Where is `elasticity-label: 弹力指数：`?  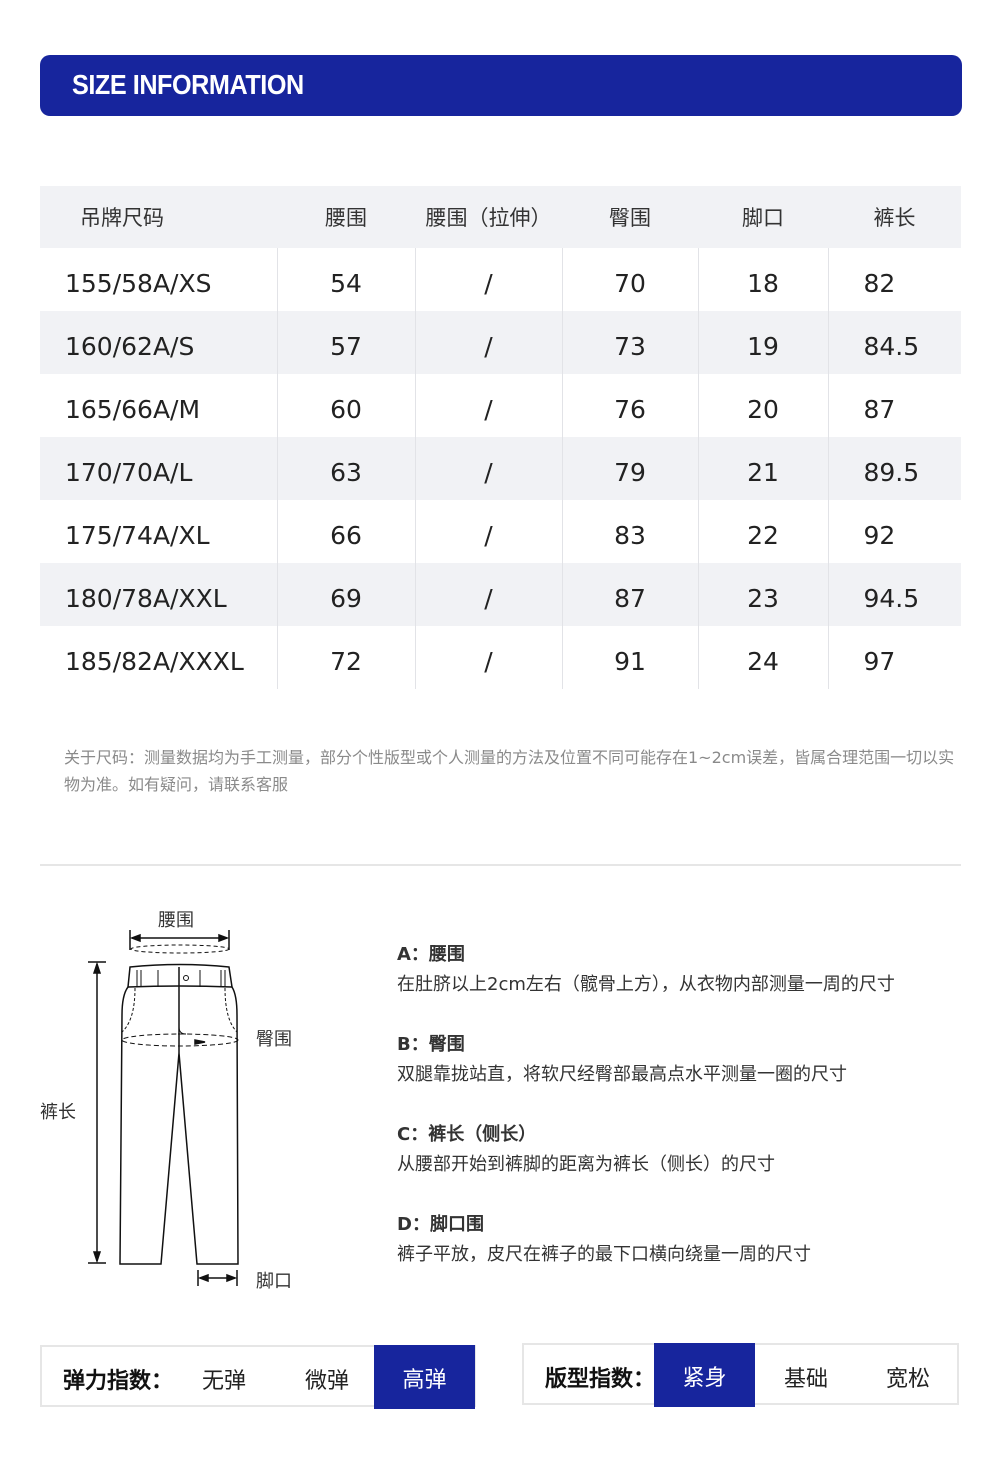 elasticity-label: 弹力指数： is located at coordinates (118, 1381).